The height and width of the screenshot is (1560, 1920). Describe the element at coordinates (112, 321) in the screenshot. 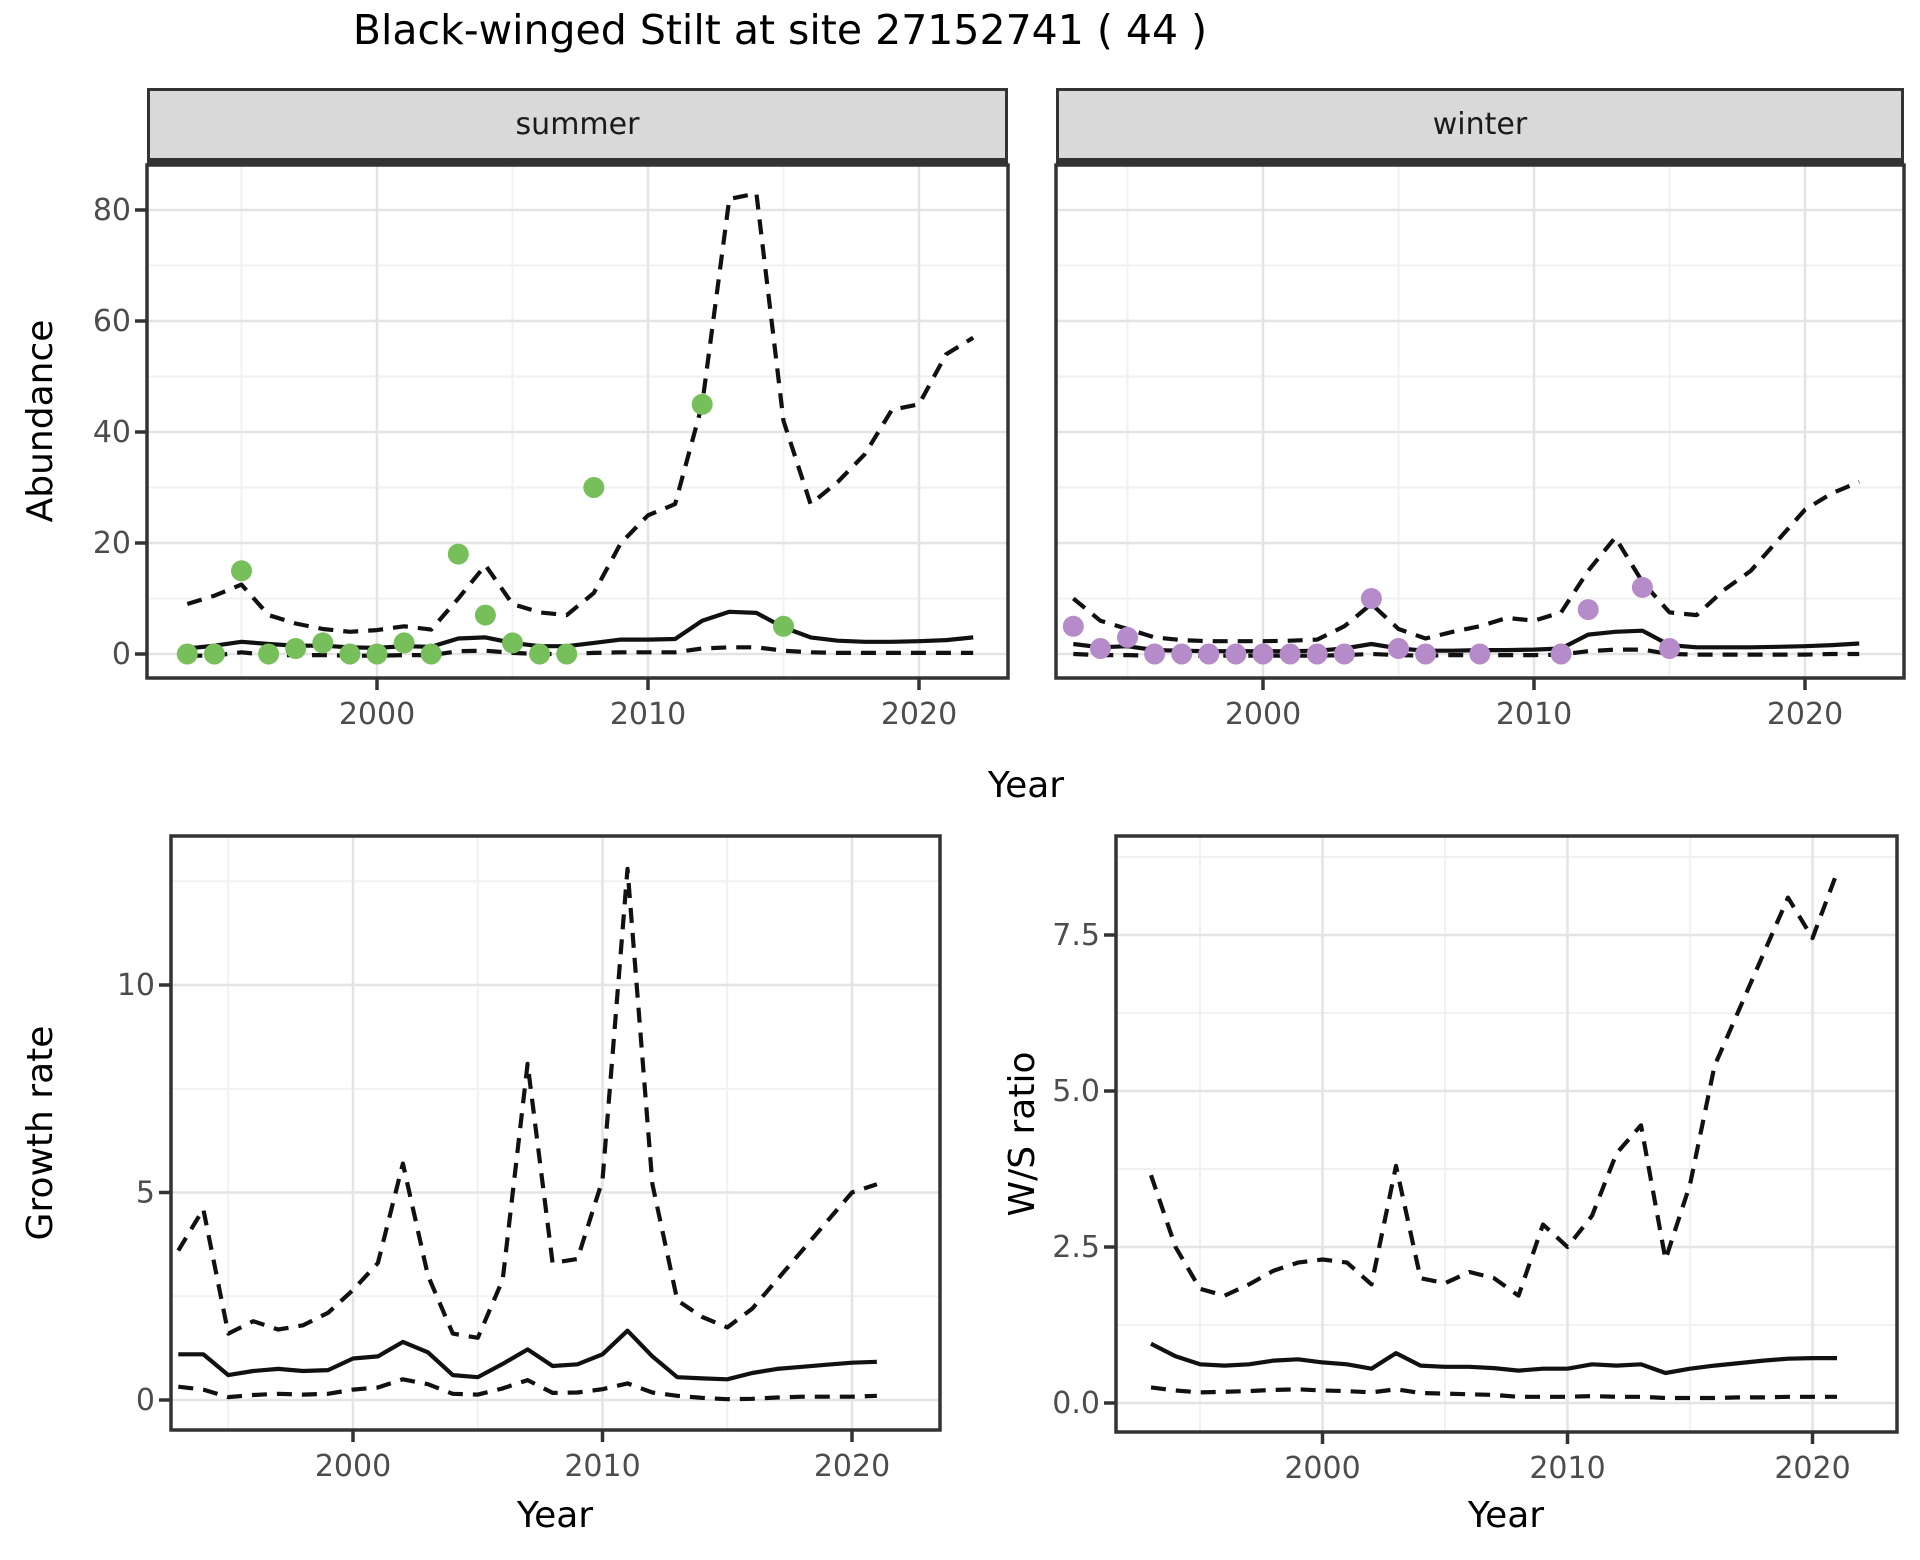

I see `y-tick-label: 60` at that location.